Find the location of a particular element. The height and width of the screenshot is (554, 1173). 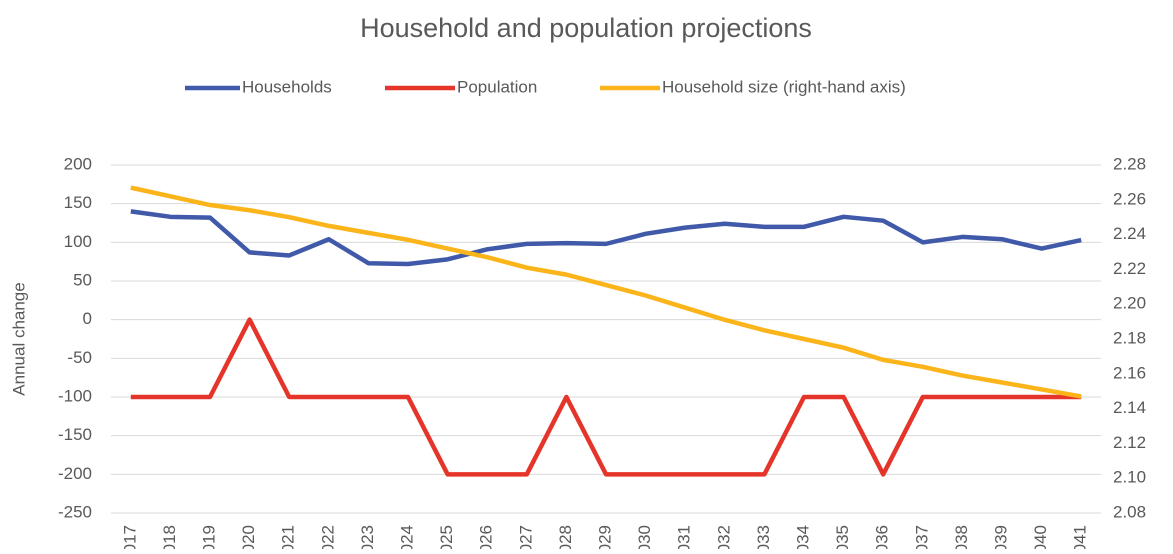

x-tick-label: 2022 is located at coordinates (327, 537).